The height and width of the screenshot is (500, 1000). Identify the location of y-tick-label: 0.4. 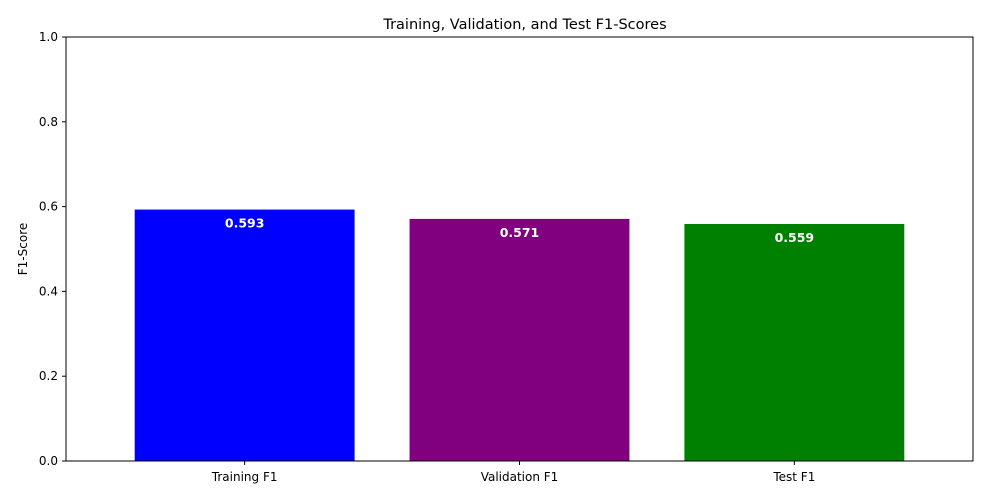
(48, 291).